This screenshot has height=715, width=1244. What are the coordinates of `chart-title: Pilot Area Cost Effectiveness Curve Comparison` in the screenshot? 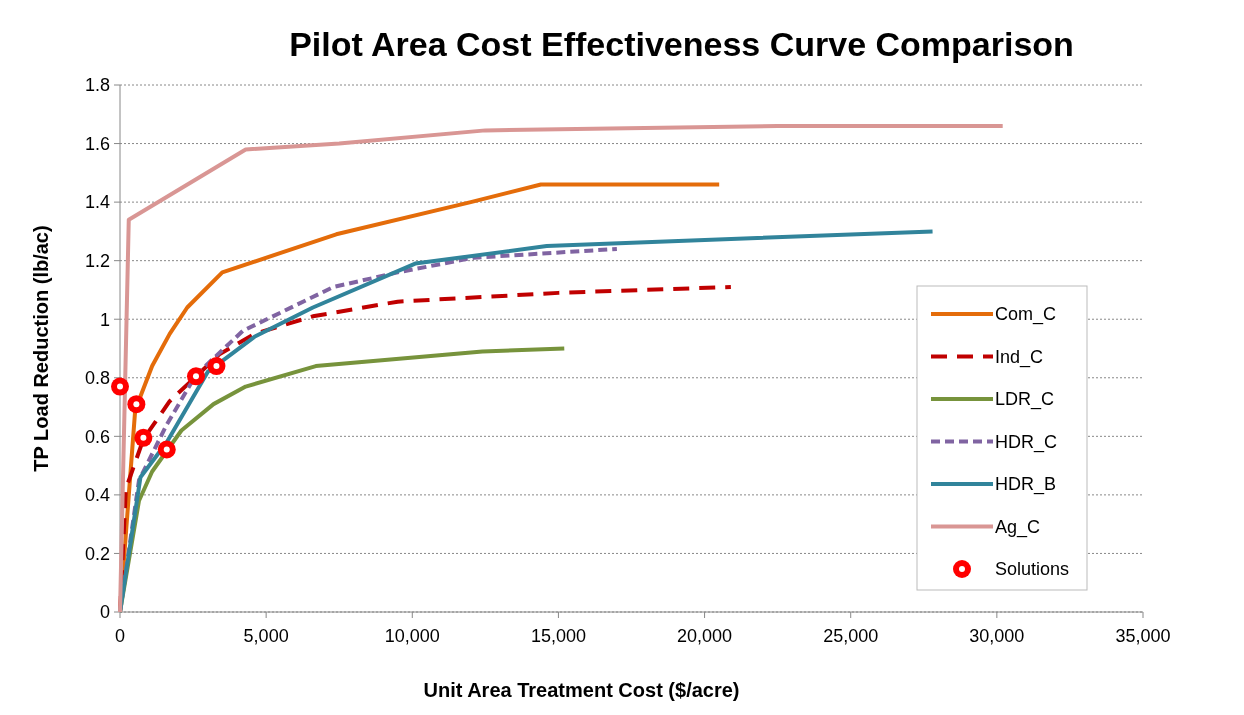 It's located at (681, 44).